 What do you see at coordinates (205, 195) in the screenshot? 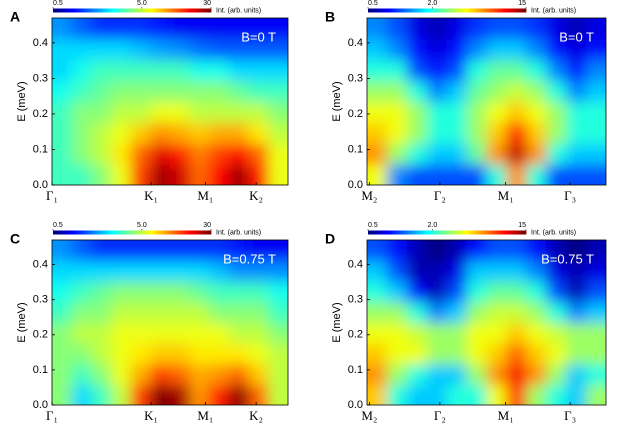
I see `x-tick-label: M₁` at bounding box center [205, 195].